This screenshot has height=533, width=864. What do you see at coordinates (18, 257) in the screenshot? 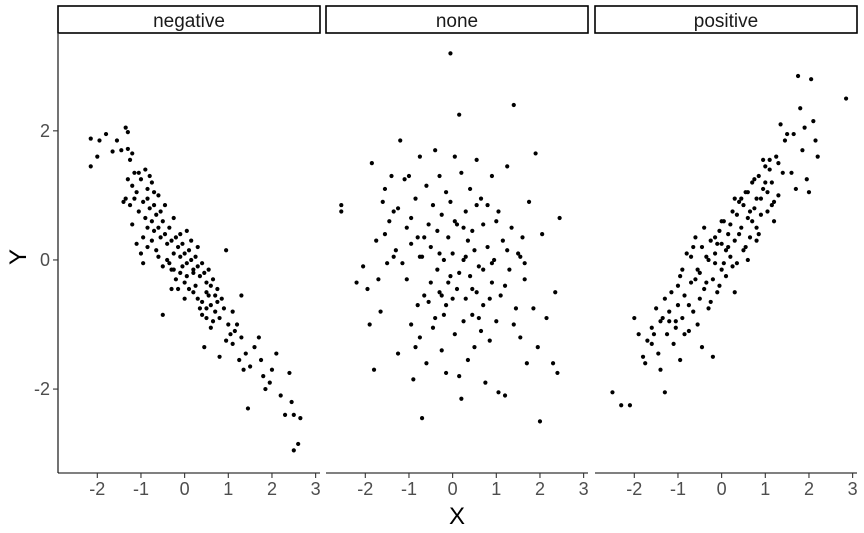
I see `y-axis-title: Y` at bounding box center [18, 257].